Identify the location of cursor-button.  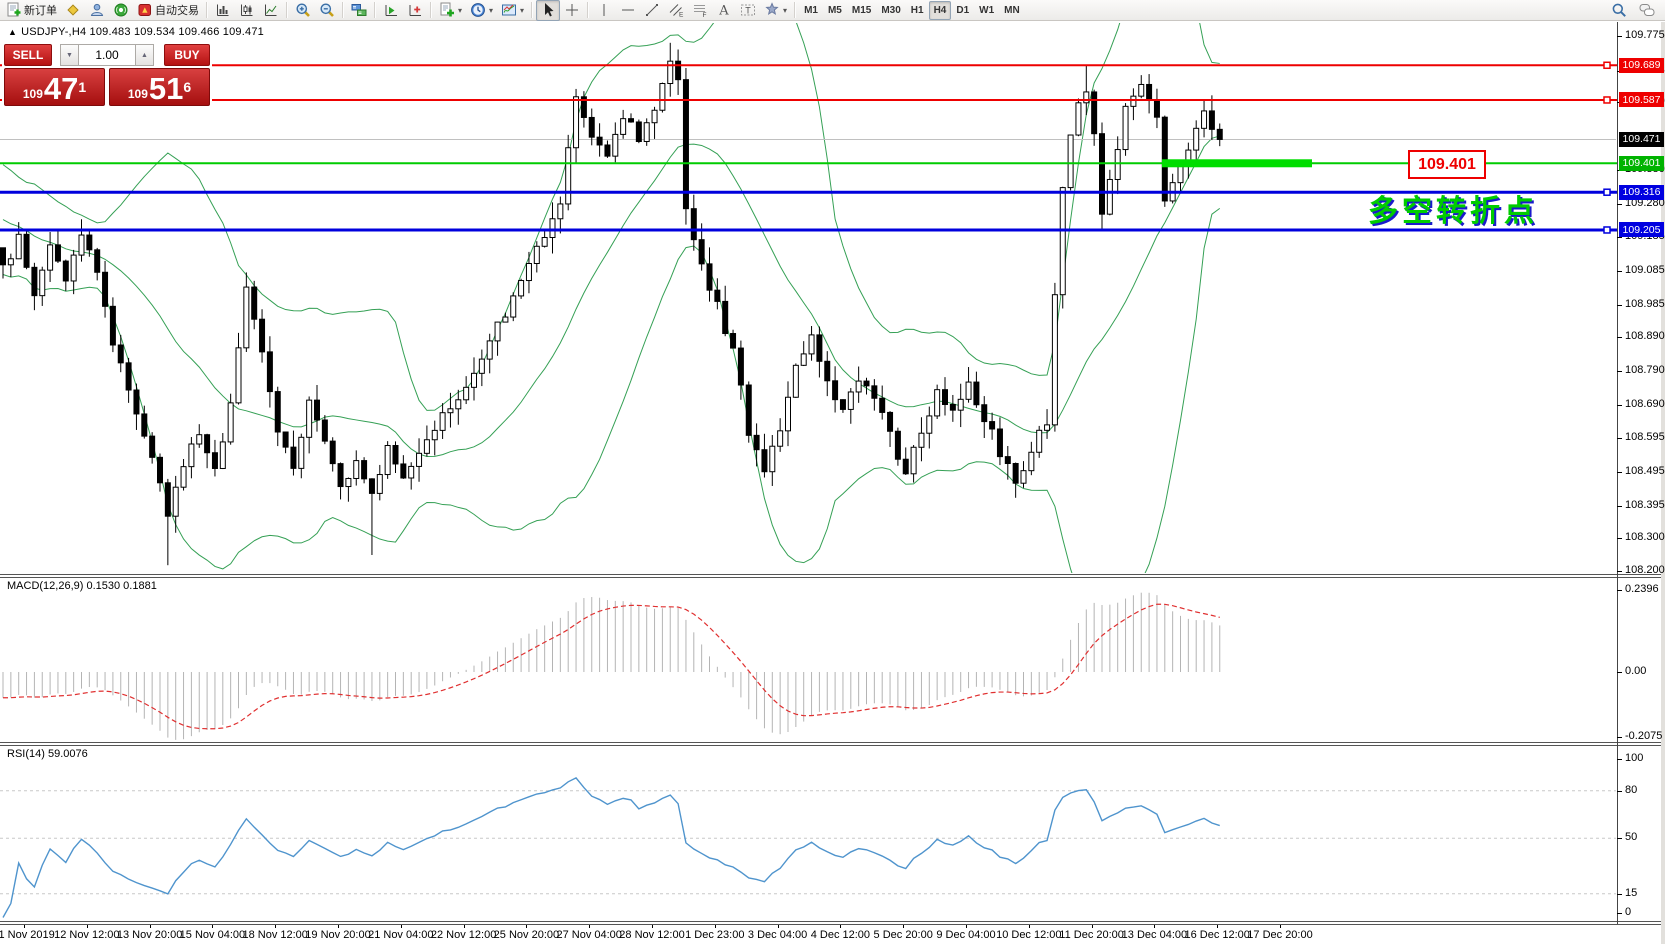
(548, 10).